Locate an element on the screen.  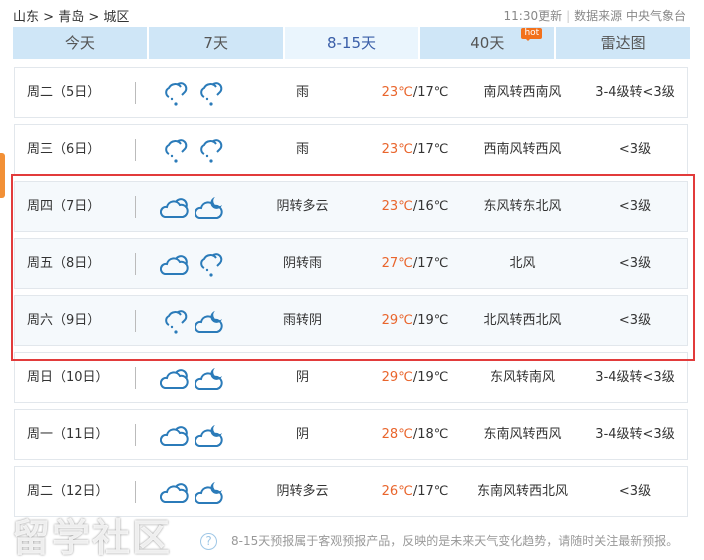
forecast-row: 周二（12日） 阴转多云 26℃/17℃ 东南风转西北风 <3级 is located at coordinates (351, 491).